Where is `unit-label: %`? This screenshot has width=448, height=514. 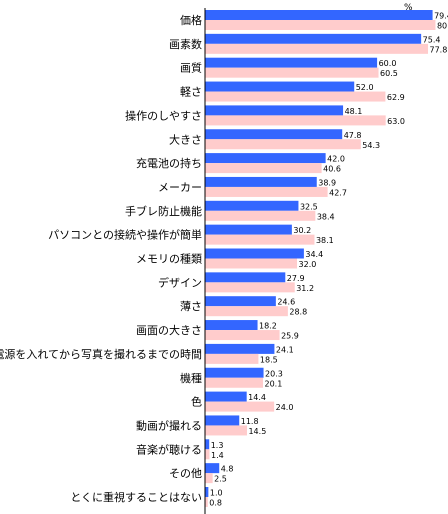
unit-label: % is located at coordinates (408, 8).